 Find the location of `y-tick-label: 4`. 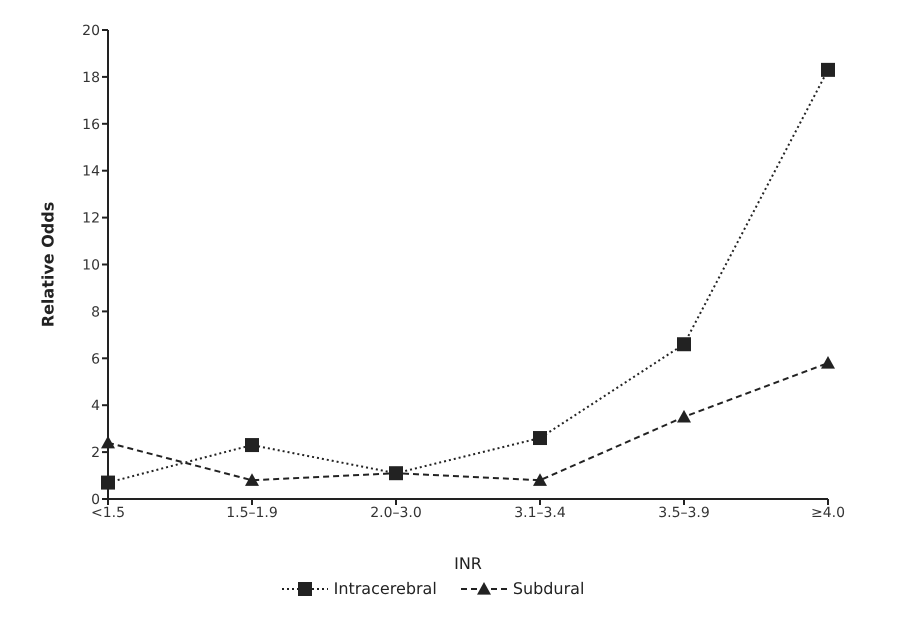

y-tick-label: 4 is located at coordinates (95, 406).